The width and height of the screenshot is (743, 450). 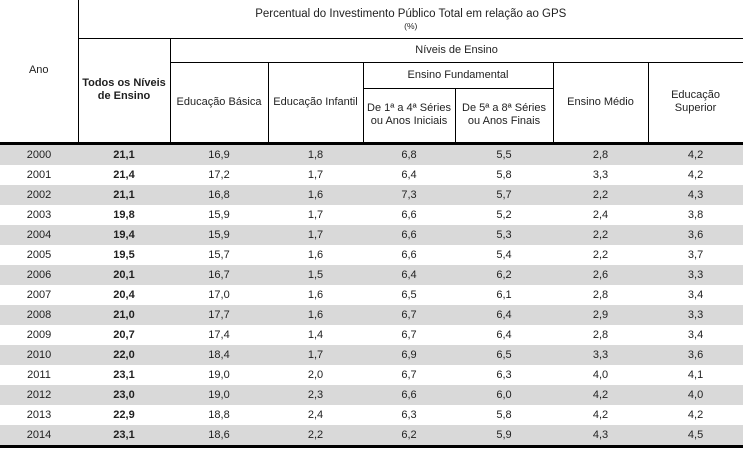 I want to click on col-header-ano: Ano, so click(x=39, y=71).